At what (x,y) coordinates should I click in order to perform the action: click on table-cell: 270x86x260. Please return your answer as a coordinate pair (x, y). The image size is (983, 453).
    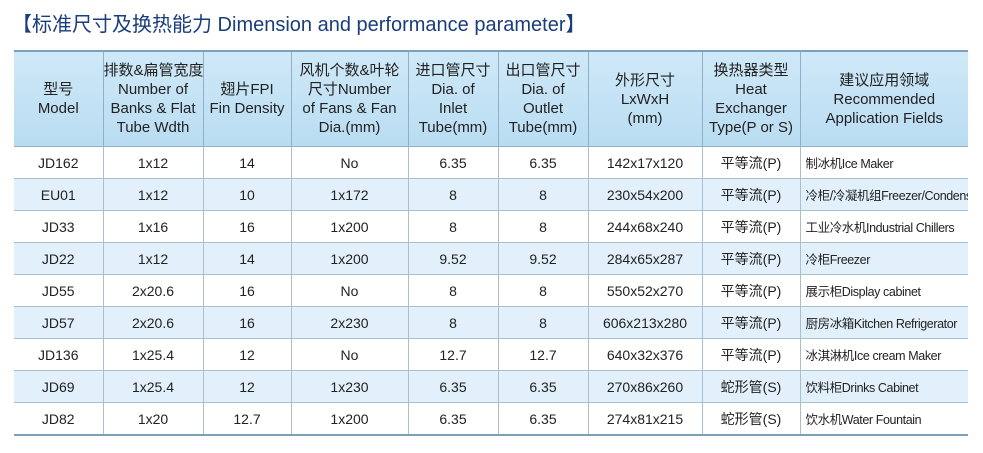
    Looking at the image, I should click on (644, 386).